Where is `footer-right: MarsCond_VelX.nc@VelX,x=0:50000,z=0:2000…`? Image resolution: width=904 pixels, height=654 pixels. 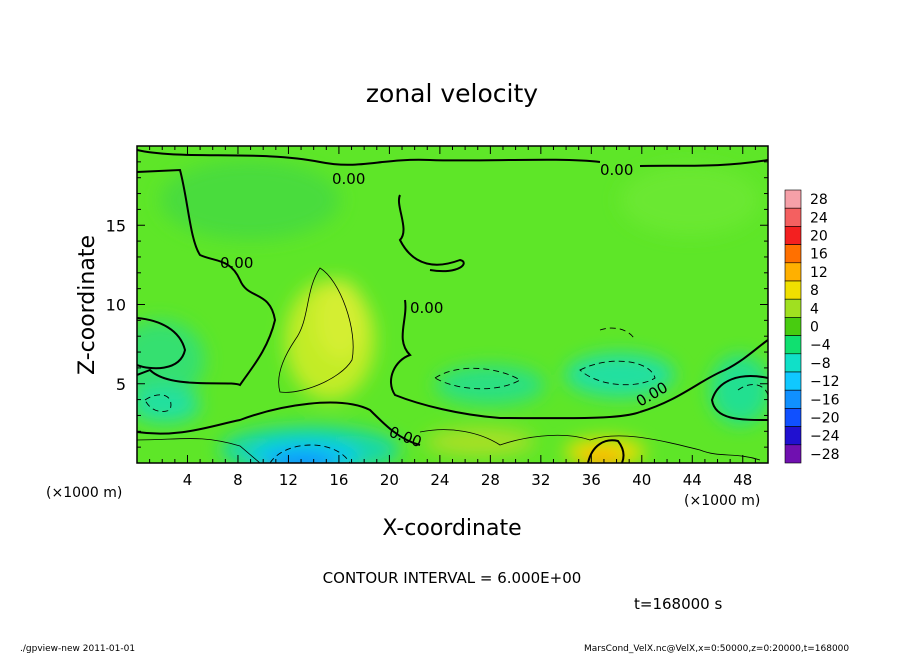
footer-right: MarsCond_VelX.nc@VelX,x=0:50000,z=0:2000… is located at coordinates (716, 649).